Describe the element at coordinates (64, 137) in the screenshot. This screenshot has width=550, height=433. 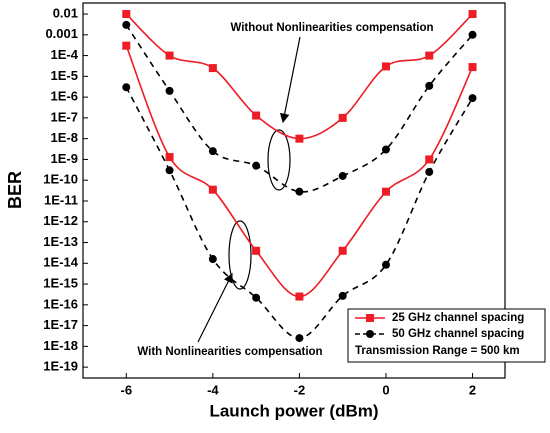
I see `y-tick-label: 1E-8` at that location.